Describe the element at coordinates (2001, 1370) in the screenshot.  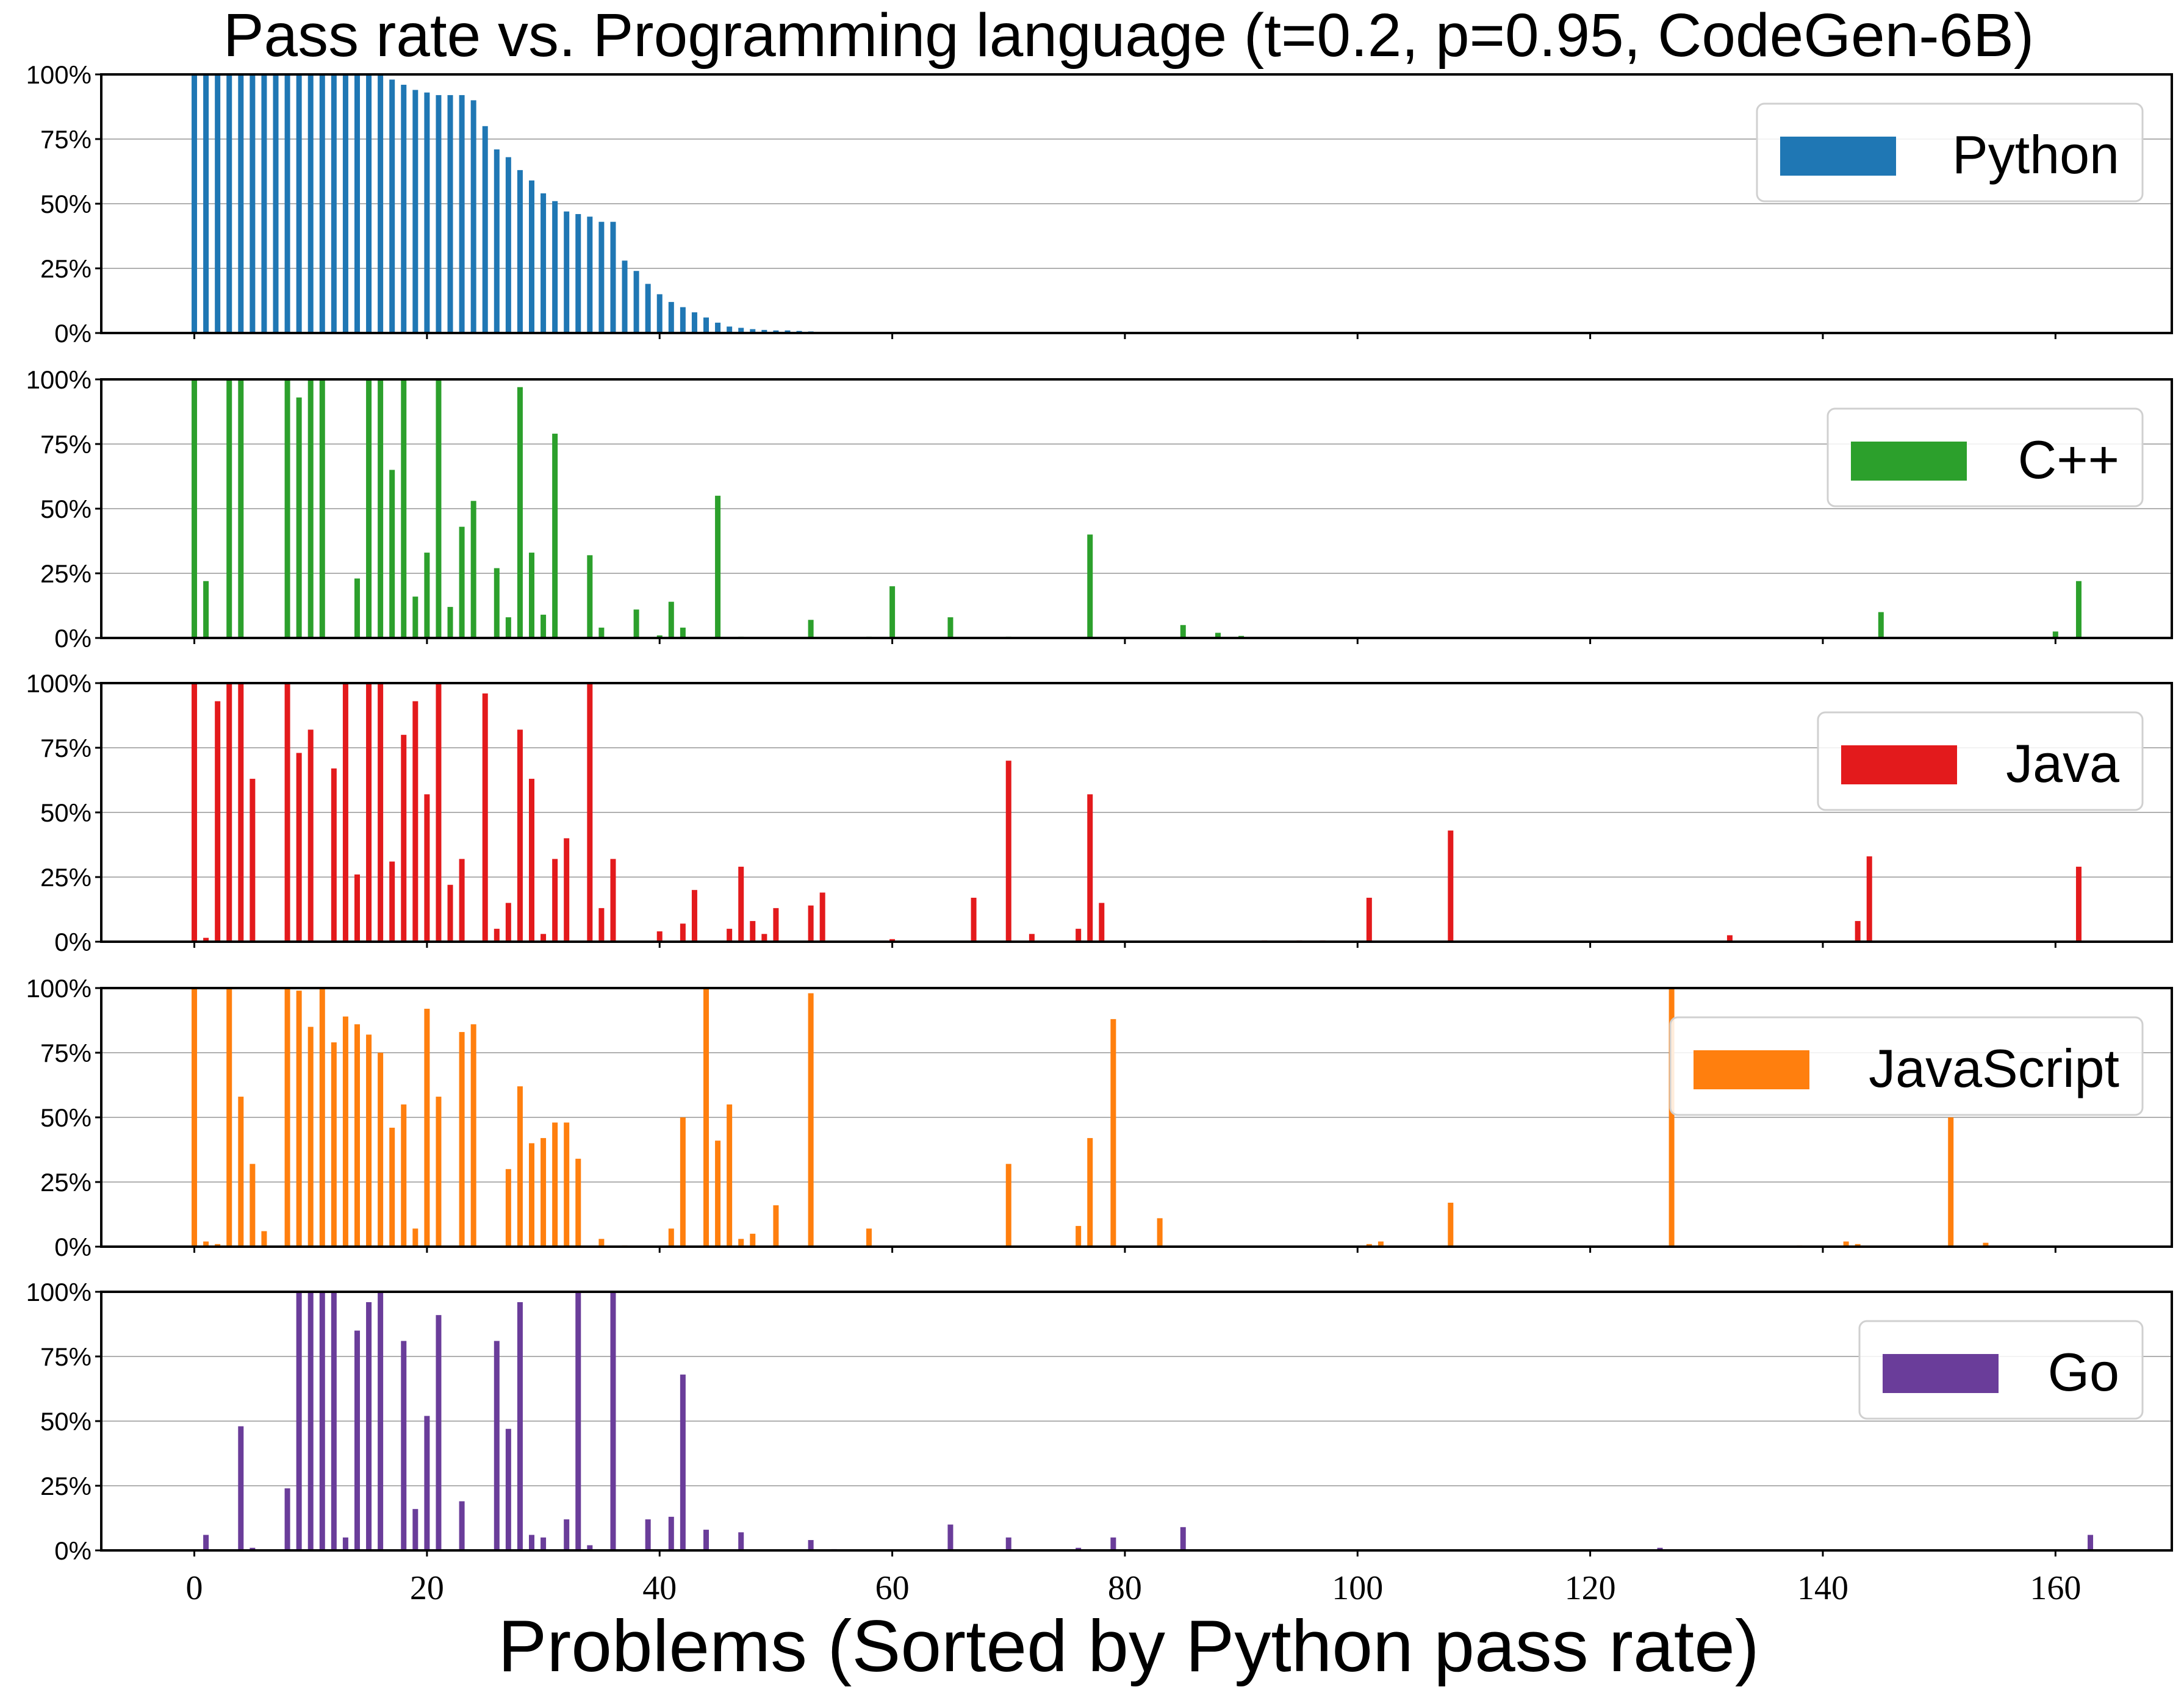
I see `legend-go: Go` at that location.